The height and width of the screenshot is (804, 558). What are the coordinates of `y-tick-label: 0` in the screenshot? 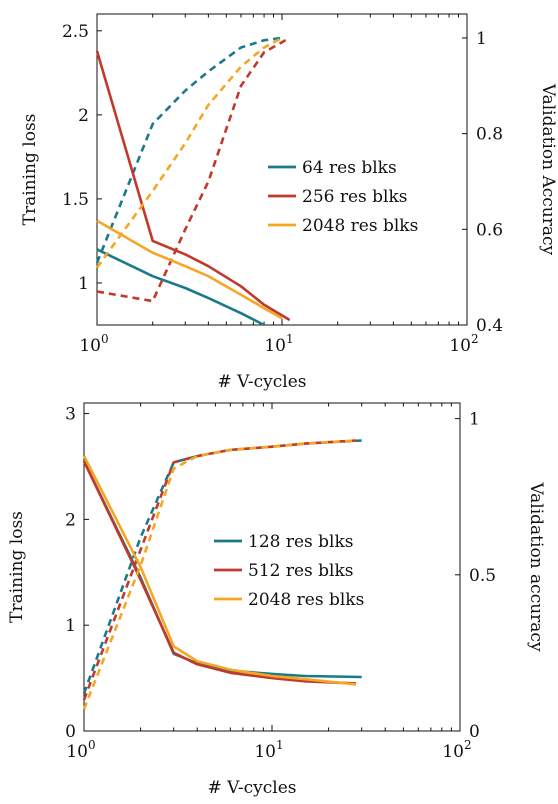 It's located at (70, 732).